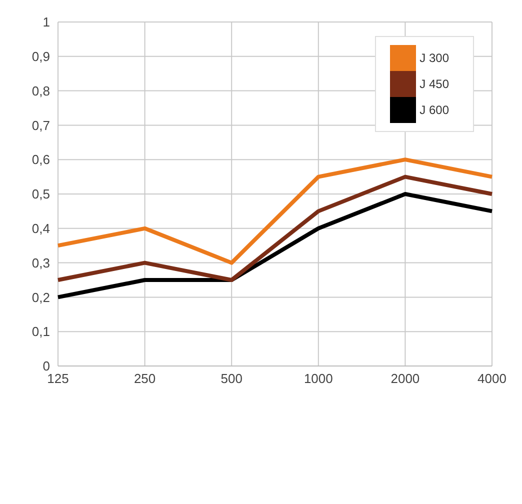 This screenshot has width=522, height=504. I want to click on x-tick-label: 500, so click(231, 378).